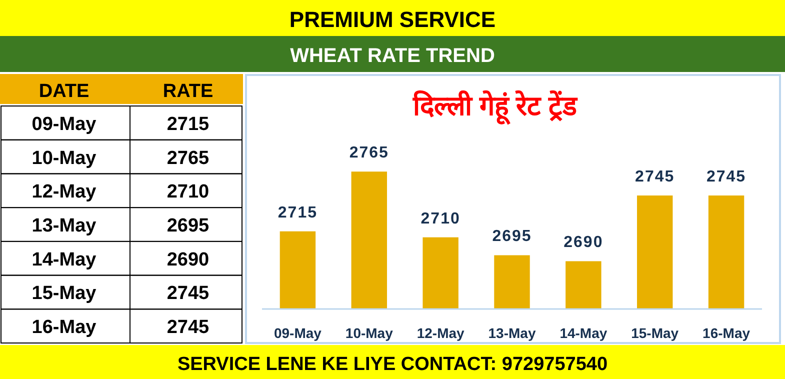 The image size is (785, 379). What do you see at coordinates (392, 19) in the screenshot?
I see `text: PREMIUM SERVICE` at bounding box center [392, 19].